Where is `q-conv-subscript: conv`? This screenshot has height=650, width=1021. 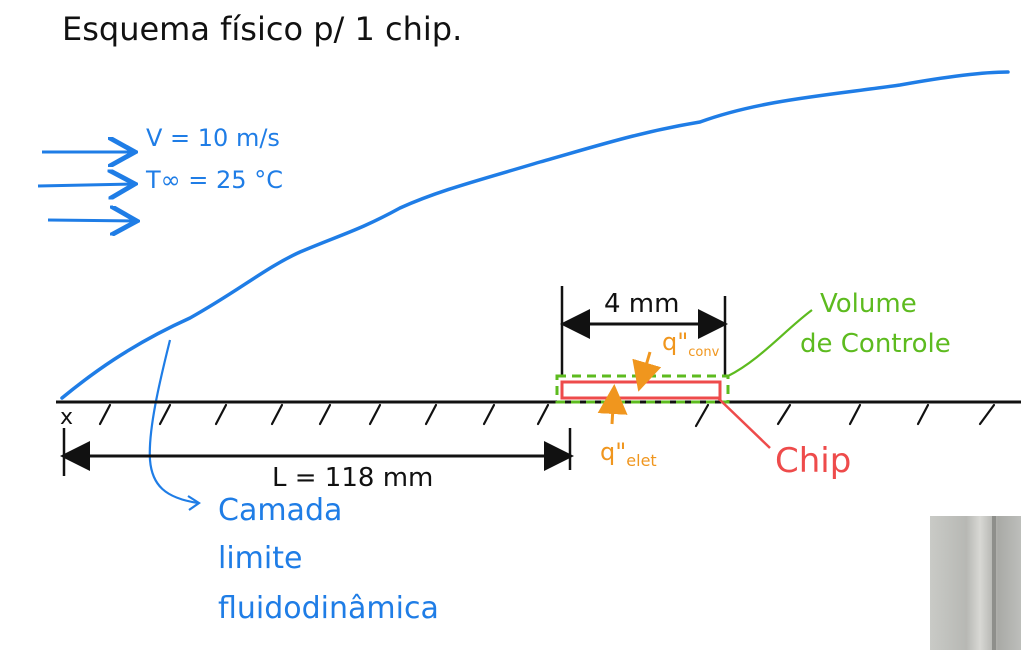
q-conv-subscript: conv is located at coordinates (703, 352).